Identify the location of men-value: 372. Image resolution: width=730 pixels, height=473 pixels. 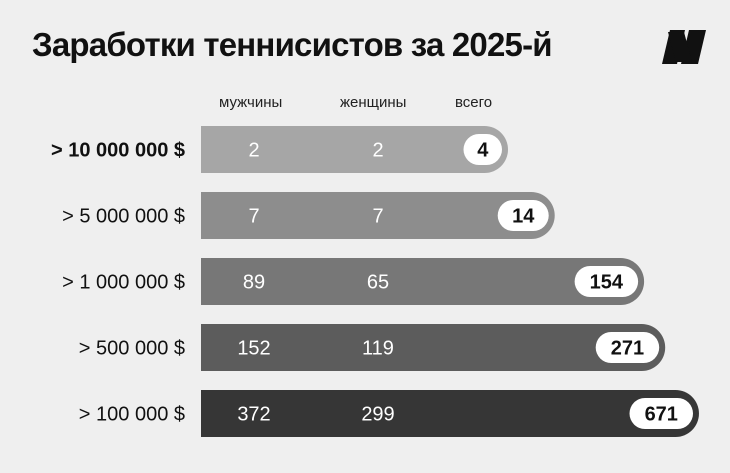
(253, 415).